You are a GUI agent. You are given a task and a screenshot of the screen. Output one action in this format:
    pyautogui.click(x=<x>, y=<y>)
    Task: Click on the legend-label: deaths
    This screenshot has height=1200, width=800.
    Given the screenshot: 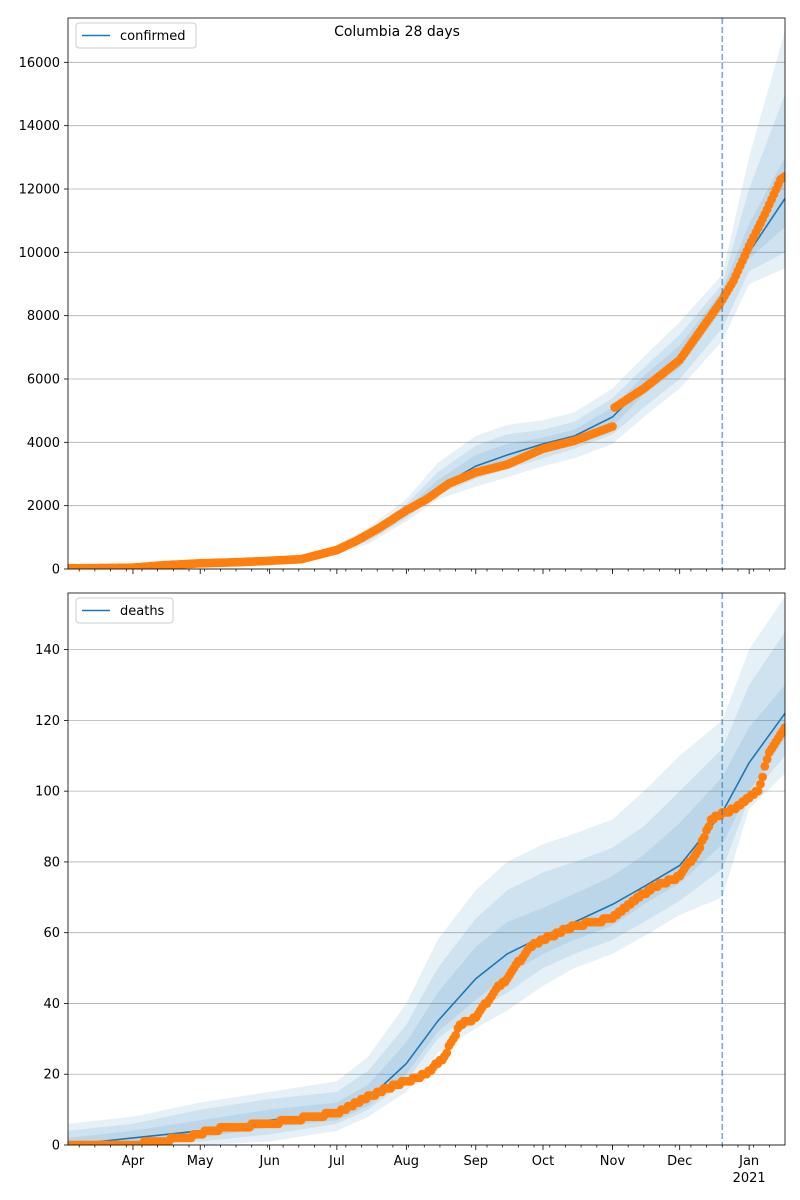 What is the action you would take?
    pyautogui.click(x=142, y=611)
    